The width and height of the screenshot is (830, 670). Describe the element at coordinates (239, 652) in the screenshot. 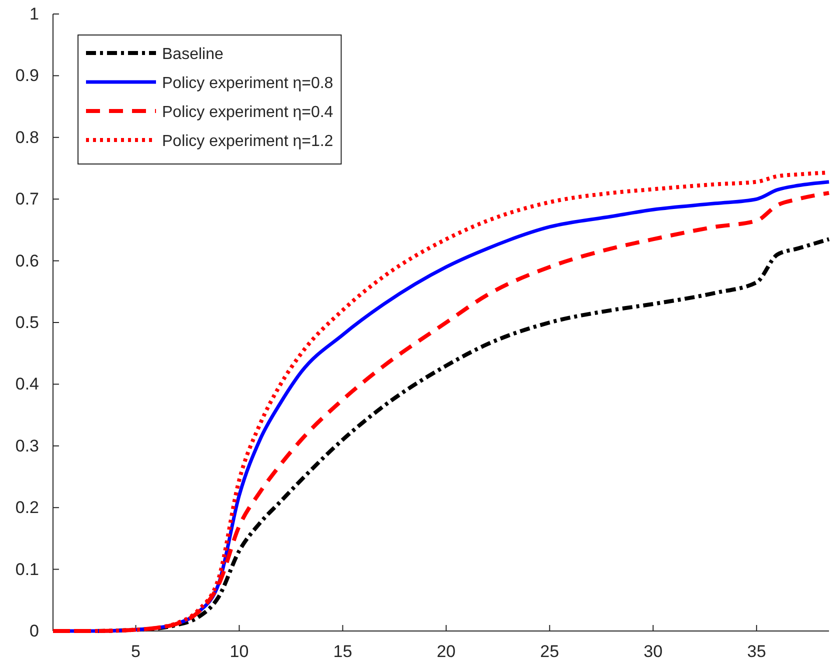

I see `x-tick-label: 10` at that location.